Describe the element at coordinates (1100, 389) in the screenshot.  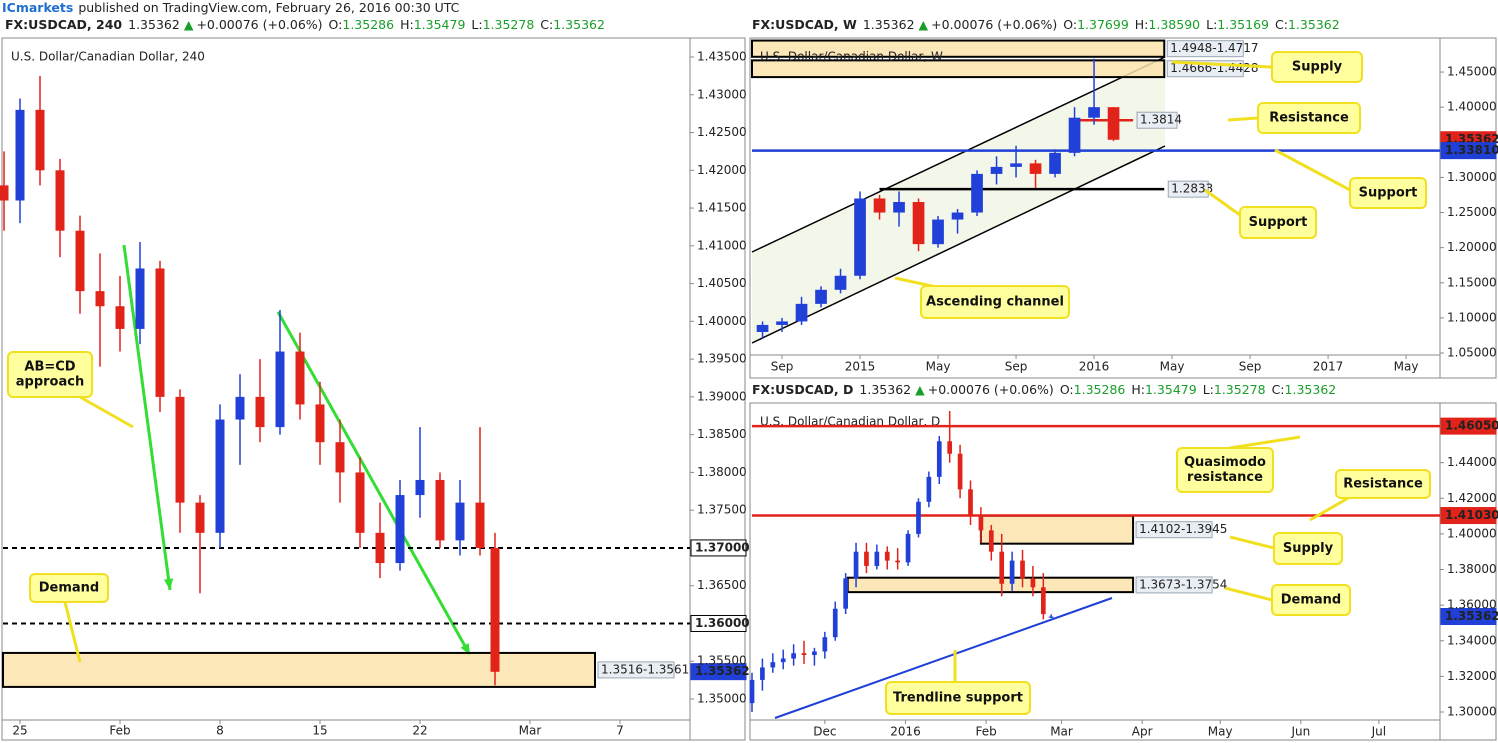
I see `quote-value: 1.35286` at that location.